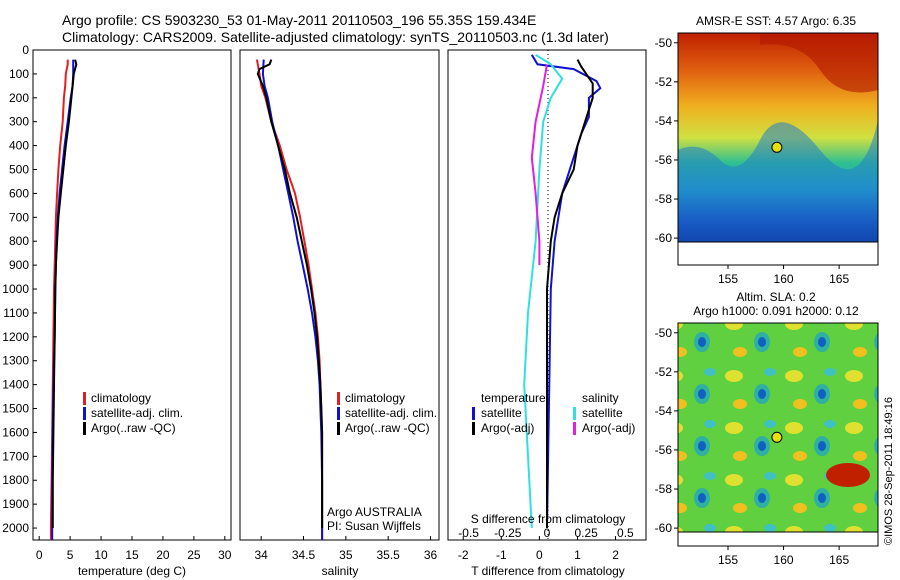 Image resolution: width=900 pixels, height=580 pixels. Describe the element at coordinates (15, 456) in the screenshot. I see `depth-tick-label: 1700` at that location.